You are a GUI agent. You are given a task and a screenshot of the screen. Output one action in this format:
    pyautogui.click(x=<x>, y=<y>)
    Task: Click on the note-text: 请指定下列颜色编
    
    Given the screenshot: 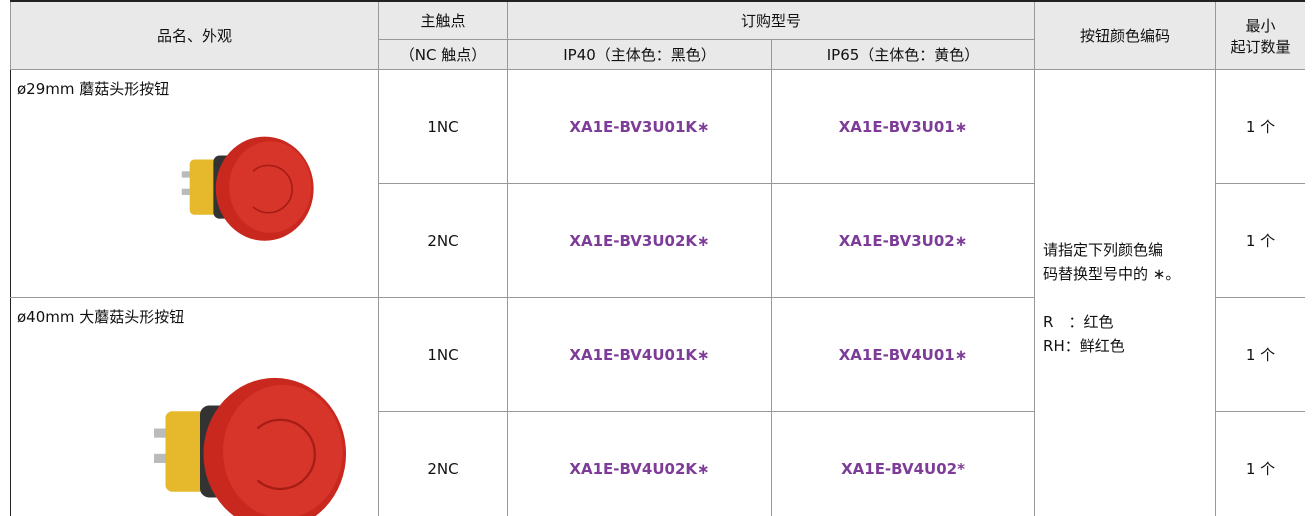 What is the action you would take?
    pyautogui.click(x=1103, y=249)
    